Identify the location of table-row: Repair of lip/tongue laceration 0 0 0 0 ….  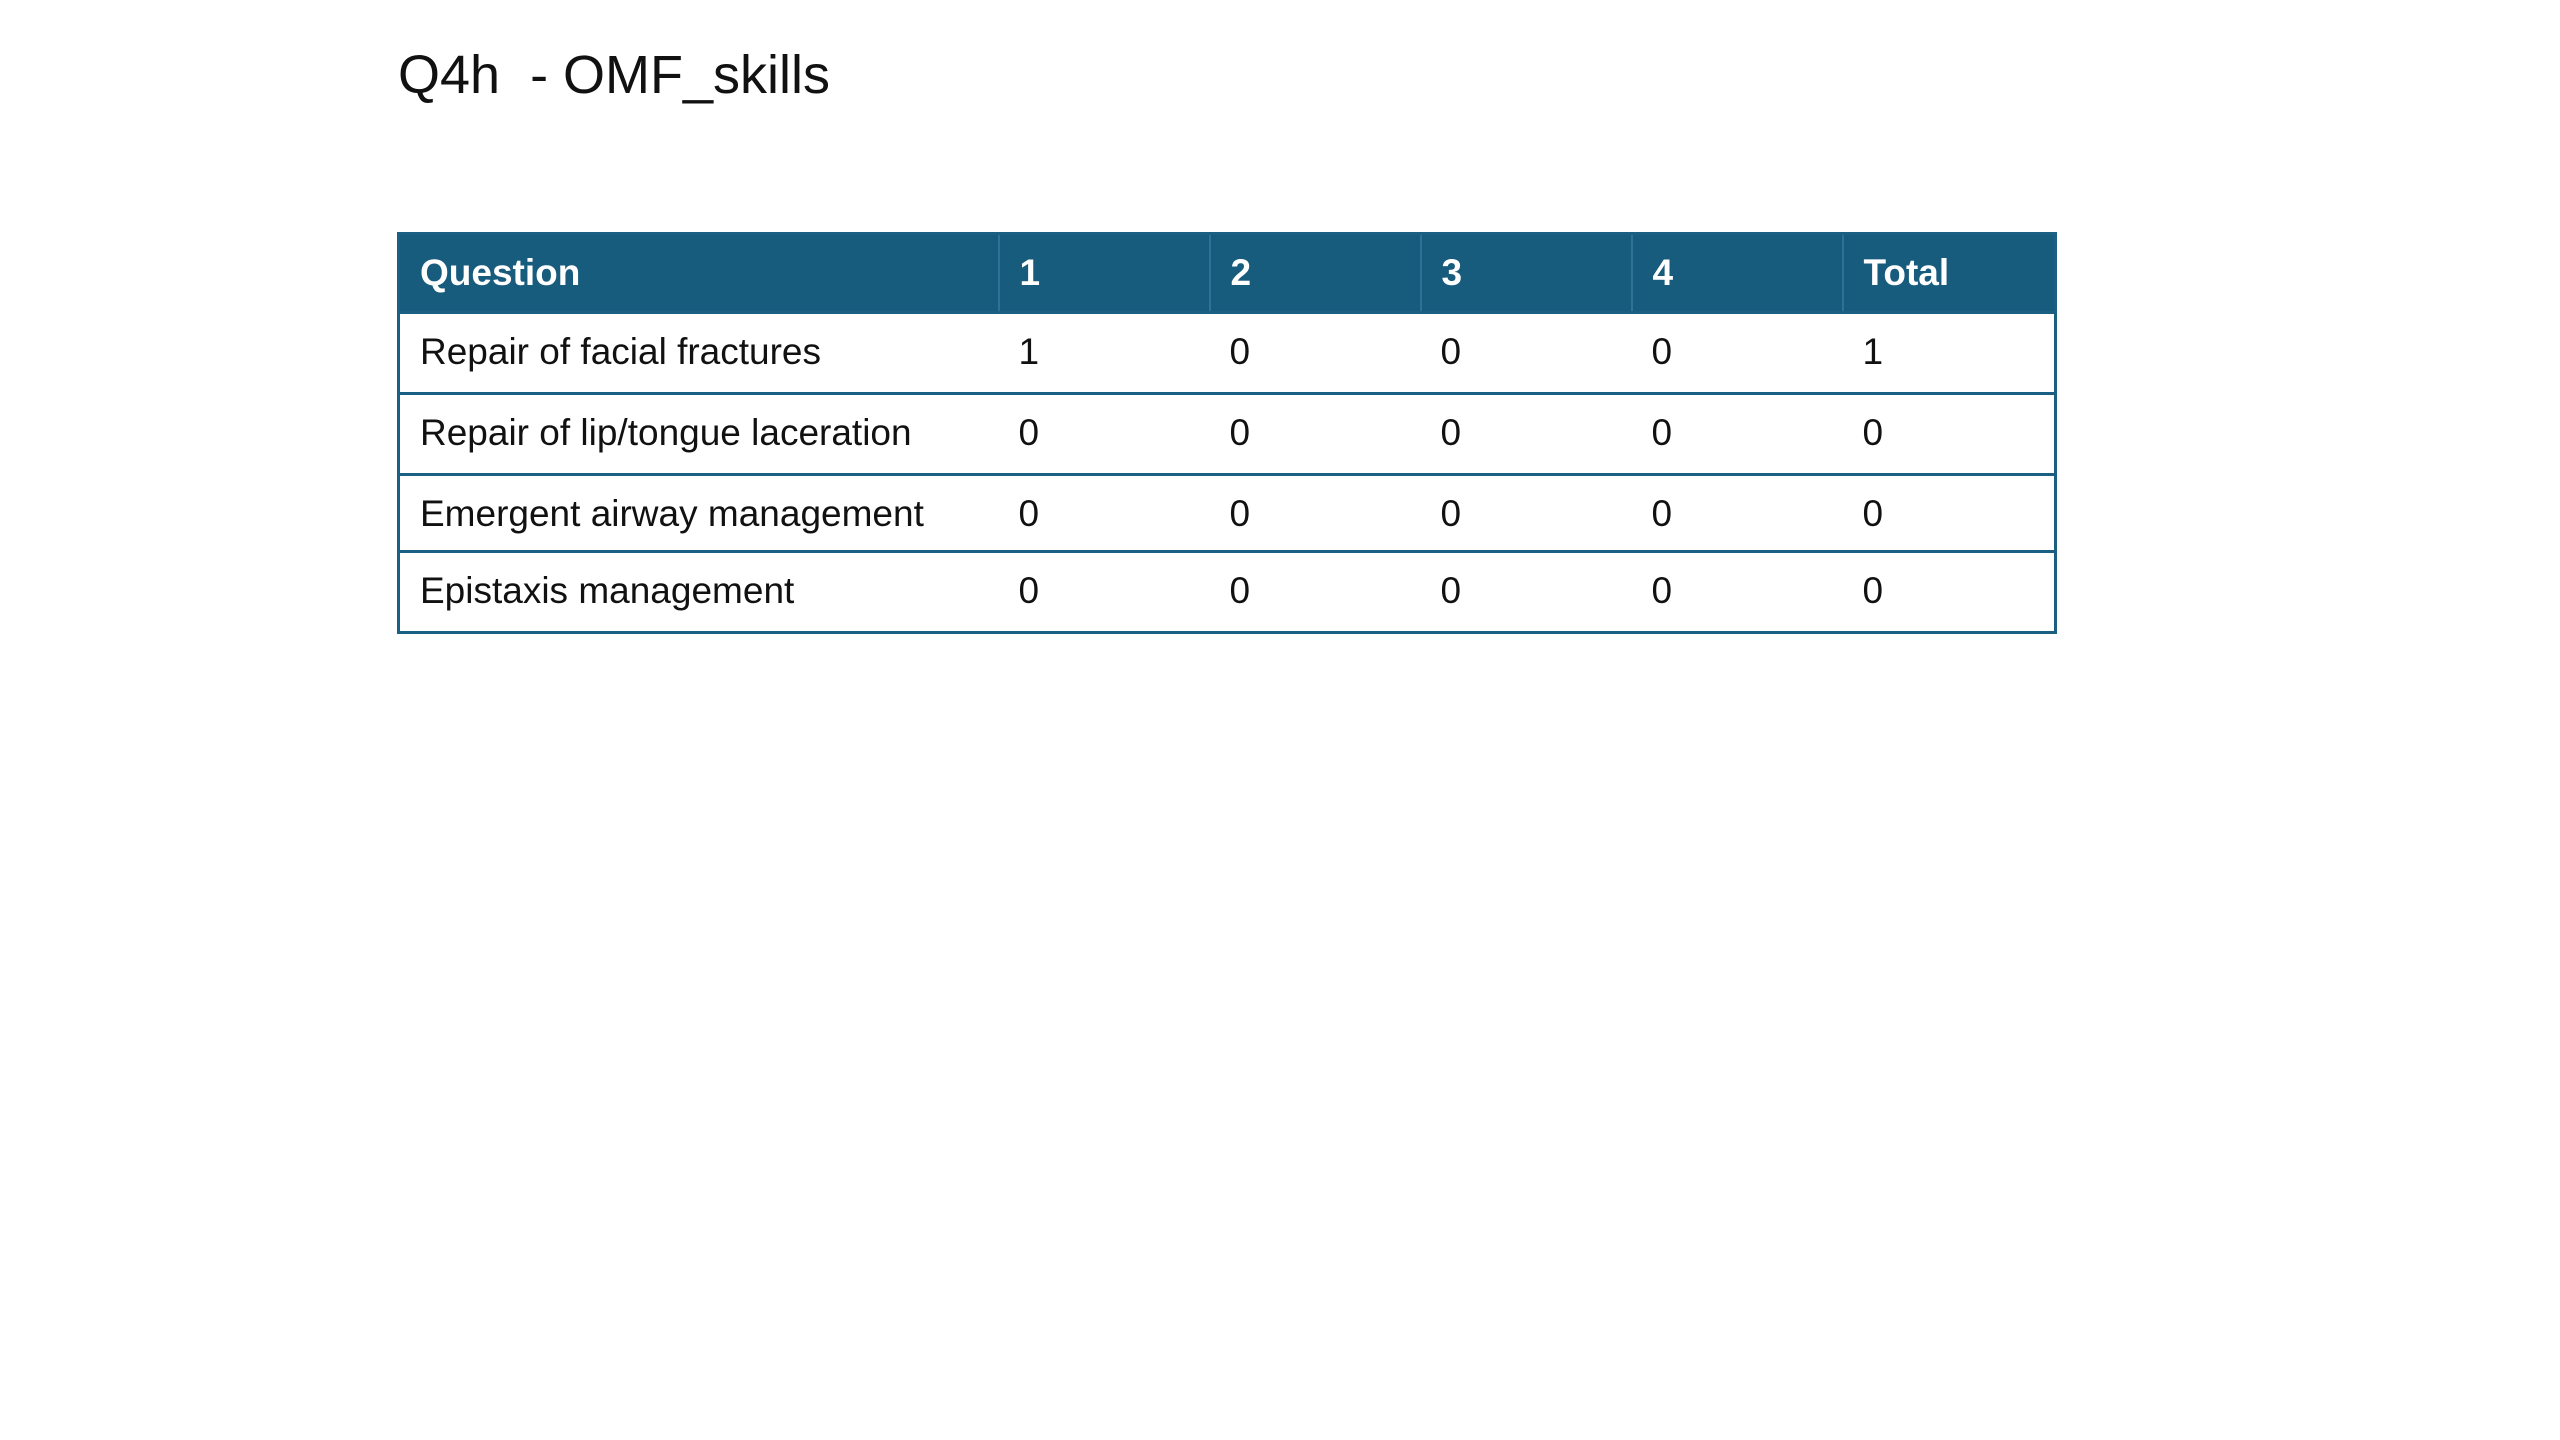
(1227, 433).